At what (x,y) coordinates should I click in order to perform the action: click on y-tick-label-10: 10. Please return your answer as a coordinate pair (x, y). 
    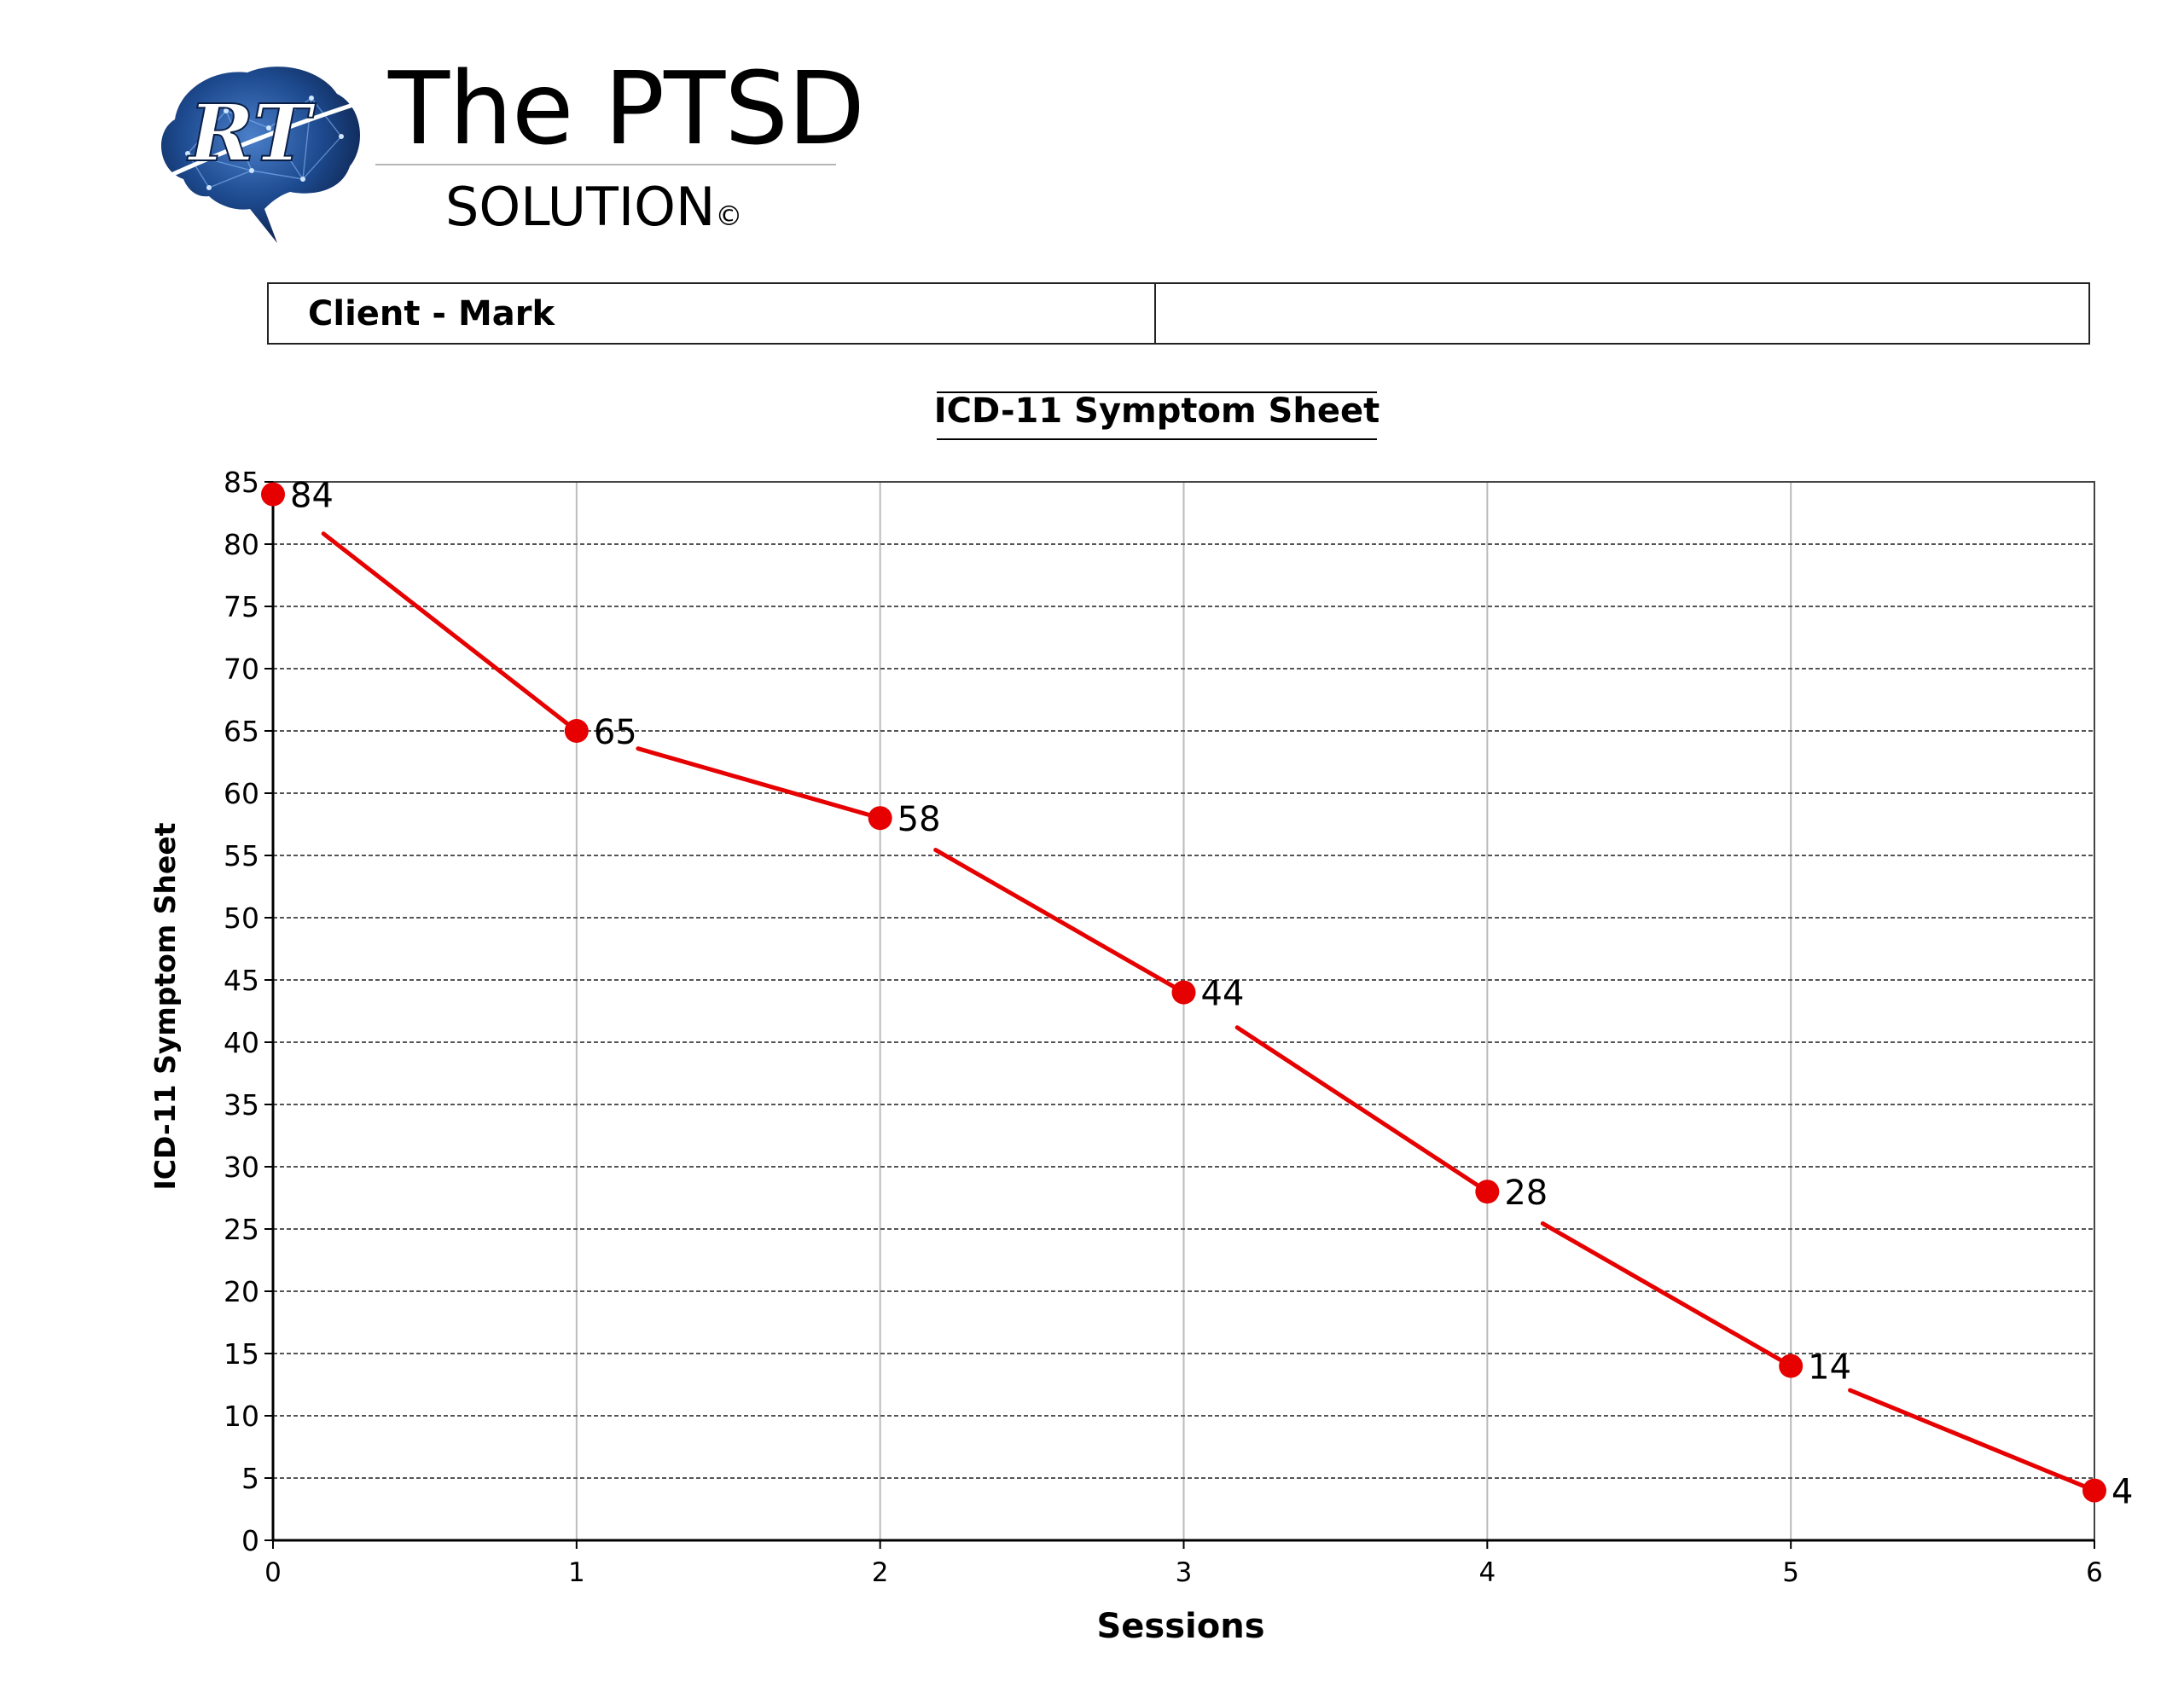
    Looking at the image, I should click on (242, 1417).